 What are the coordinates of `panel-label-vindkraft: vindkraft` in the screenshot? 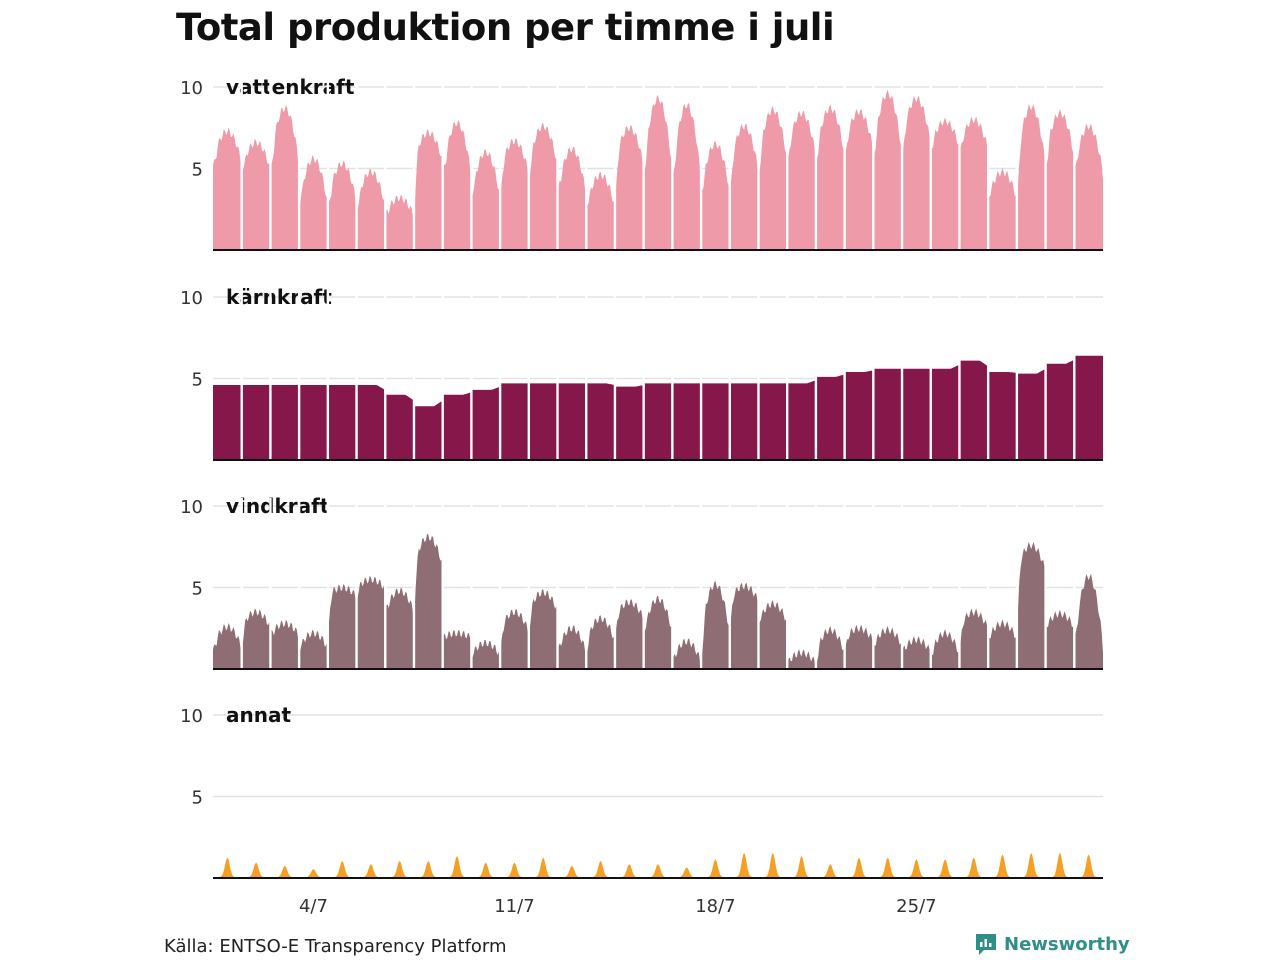 It's located at (278, 506).